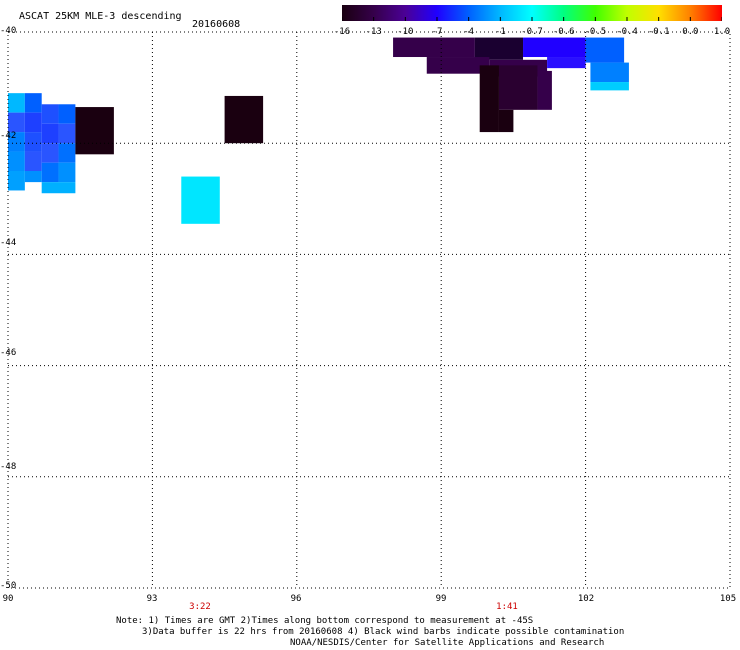 This screenshot has height=650, width=740. What do you see at coordinates (100, 16) in the screenshot?
I see `map-title: ASCAT 25KM MLE-3 descending` at bounding box center [100, 16].